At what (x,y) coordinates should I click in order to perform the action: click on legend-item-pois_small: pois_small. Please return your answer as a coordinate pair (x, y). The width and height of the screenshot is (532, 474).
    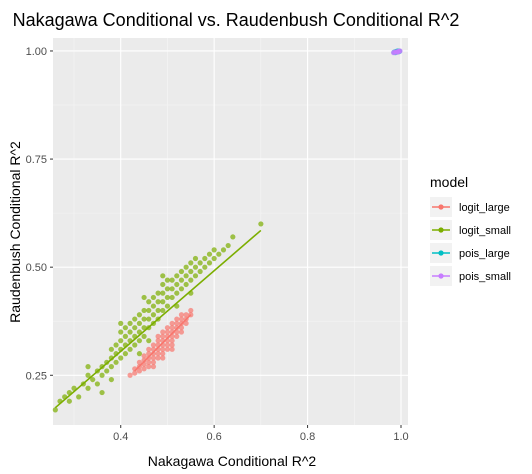
    Looking at the image, I should click on (470, 276).